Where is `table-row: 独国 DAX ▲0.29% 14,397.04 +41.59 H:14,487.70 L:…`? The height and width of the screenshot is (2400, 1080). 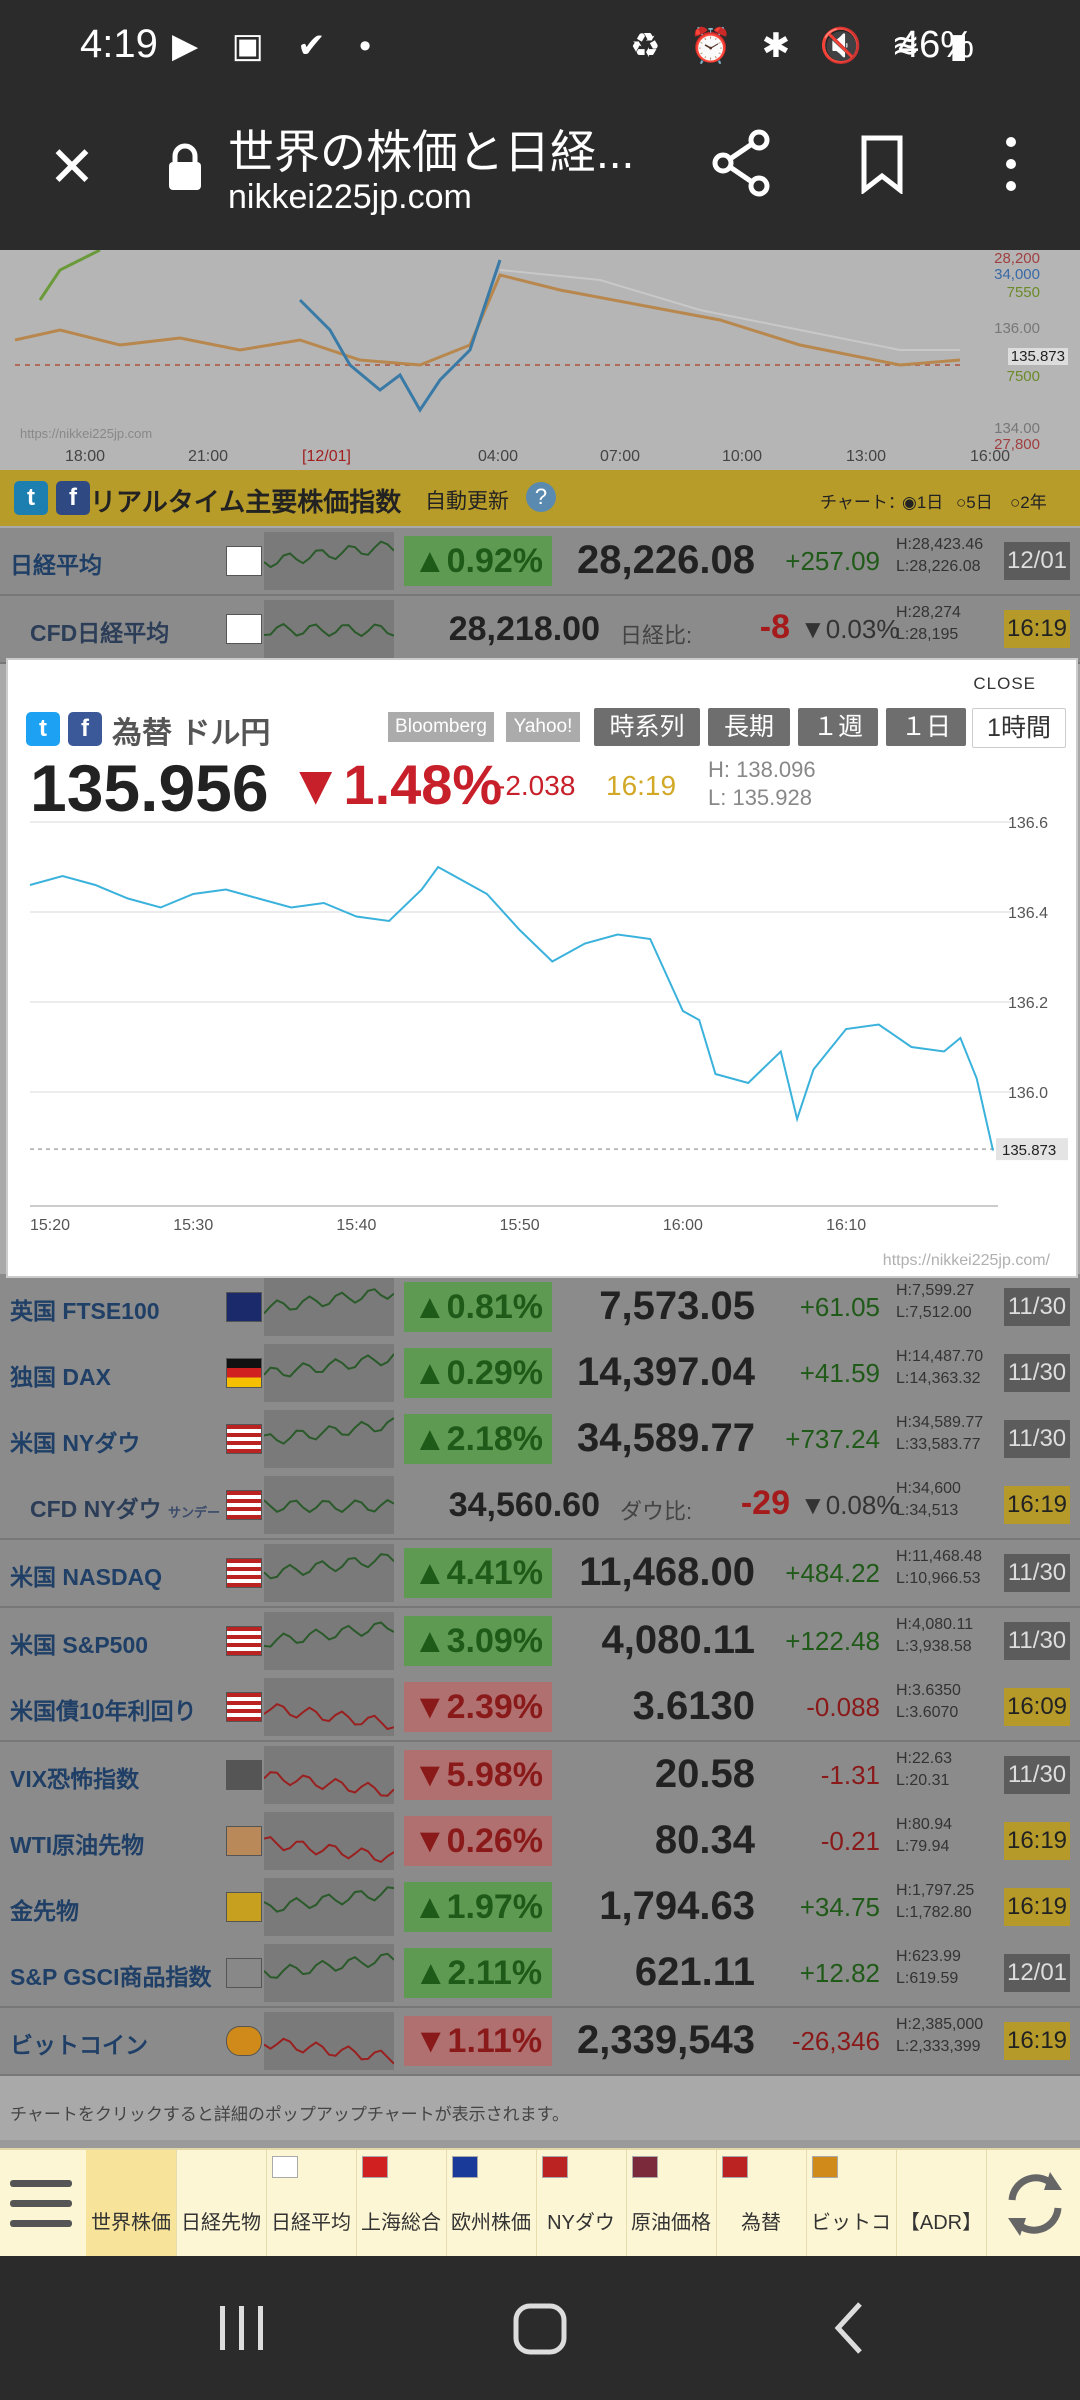
table-row: 独国 DAX ▲0.29% 14,397.04 +41.59 H:14,487.70 L:… is located at coordinates (540, 1374).